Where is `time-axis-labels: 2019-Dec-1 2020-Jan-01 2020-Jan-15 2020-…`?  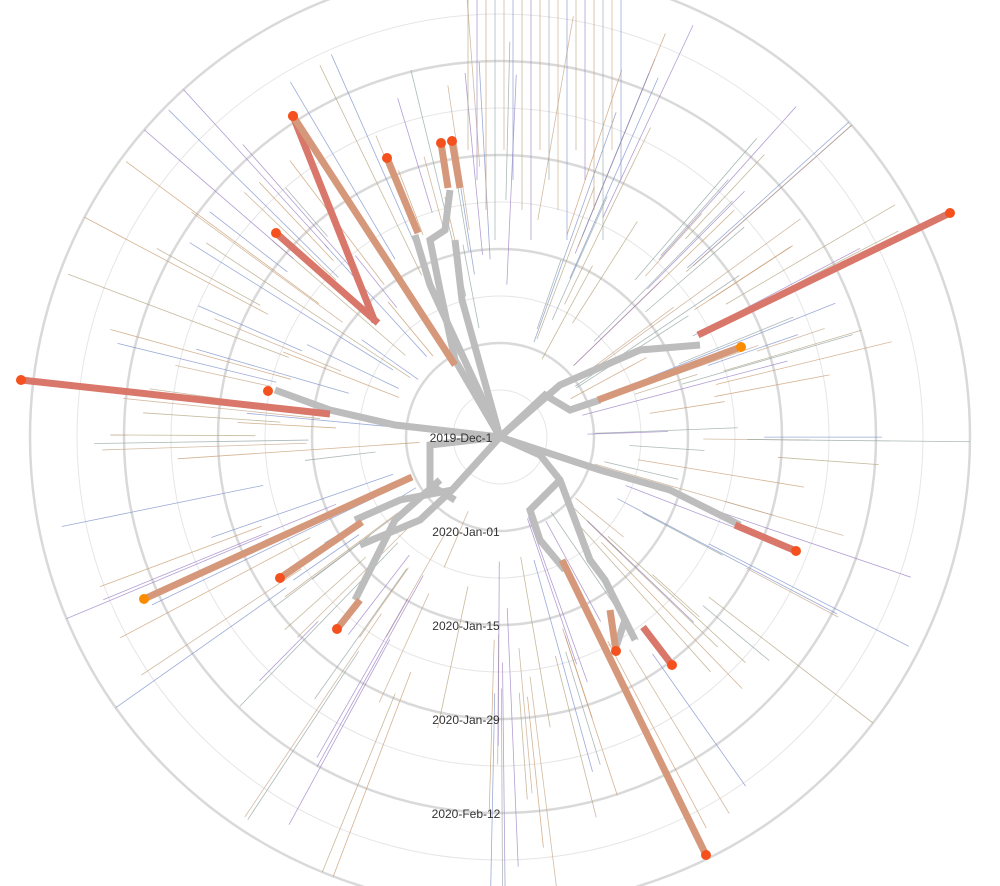 time-axis-labels: 2019-Dec-1 2020-Jan-01 2020-Jan-15 2020-… is located at coordinates (465, 626).